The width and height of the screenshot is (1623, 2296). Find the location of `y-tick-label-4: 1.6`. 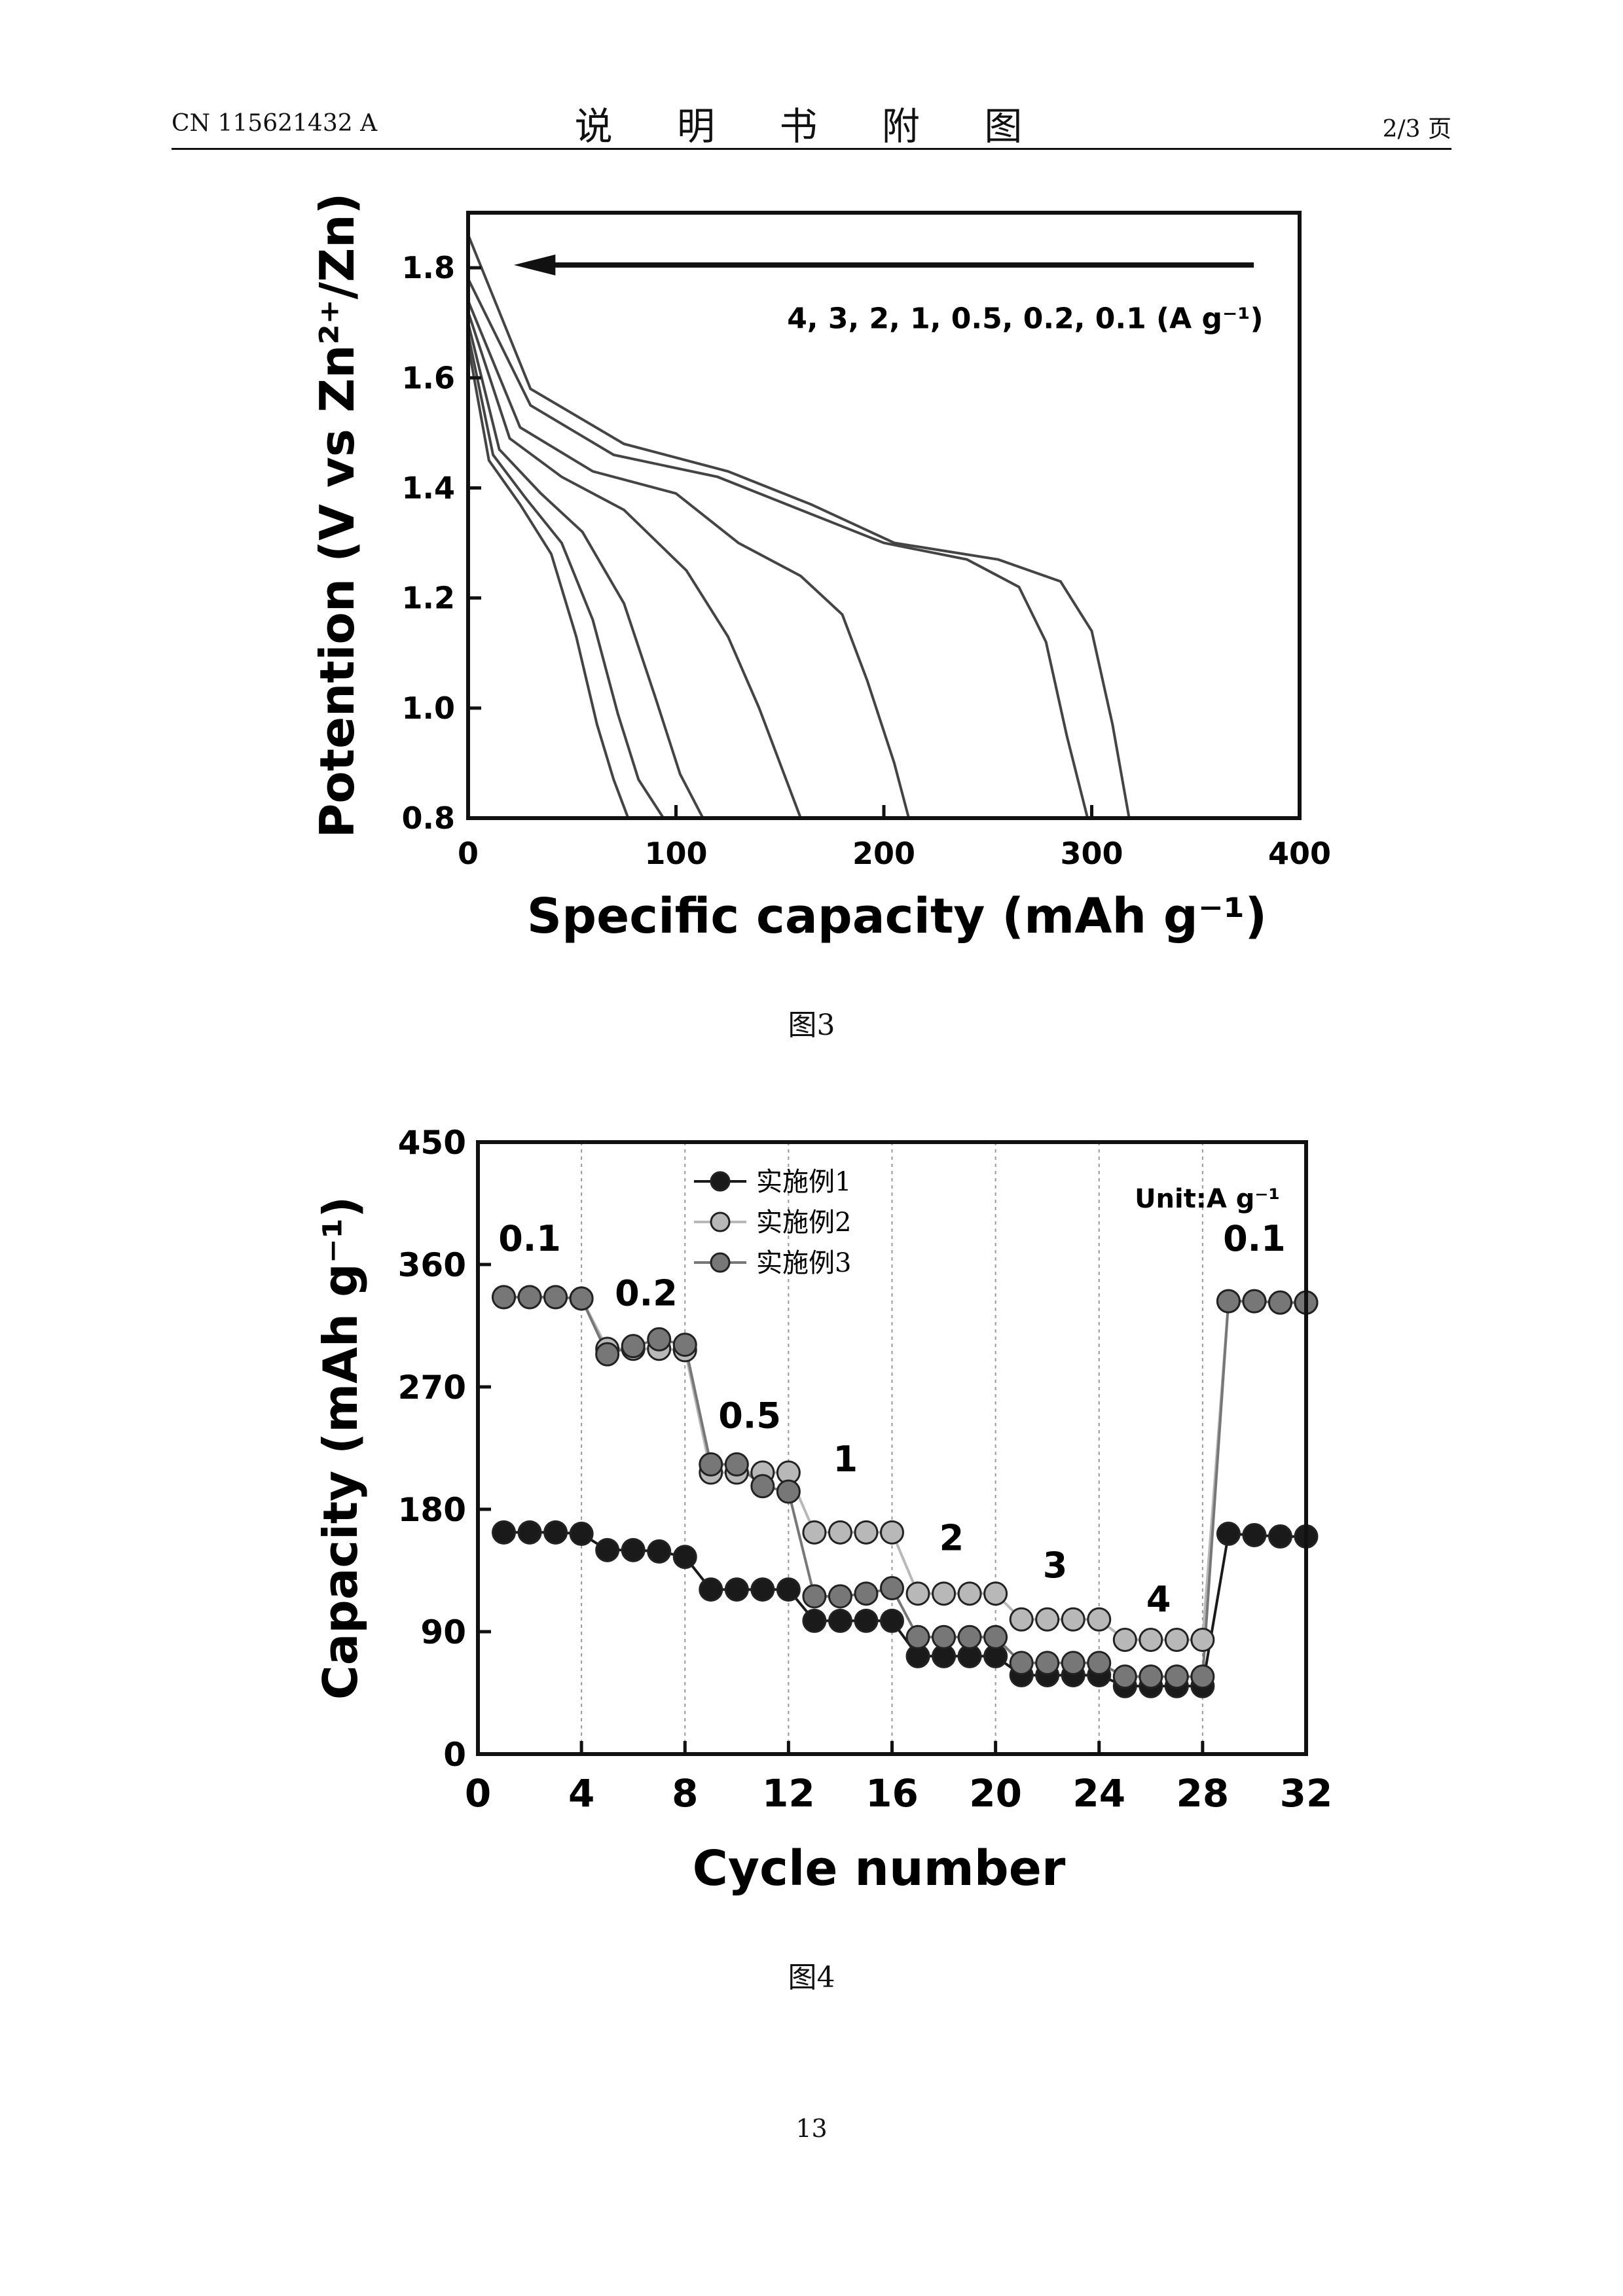

y-tick-label-4: 1.6 is located at coordinates (429, 377).